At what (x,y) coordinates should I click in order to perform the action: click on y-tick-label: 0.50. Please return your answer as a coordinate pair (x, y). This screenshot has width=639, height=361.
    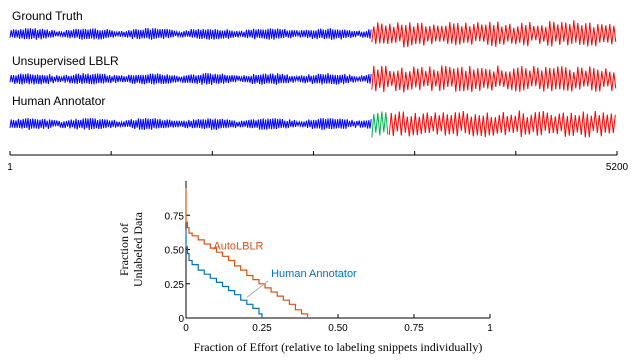
    Looking at the image, I should click on (175, 251).